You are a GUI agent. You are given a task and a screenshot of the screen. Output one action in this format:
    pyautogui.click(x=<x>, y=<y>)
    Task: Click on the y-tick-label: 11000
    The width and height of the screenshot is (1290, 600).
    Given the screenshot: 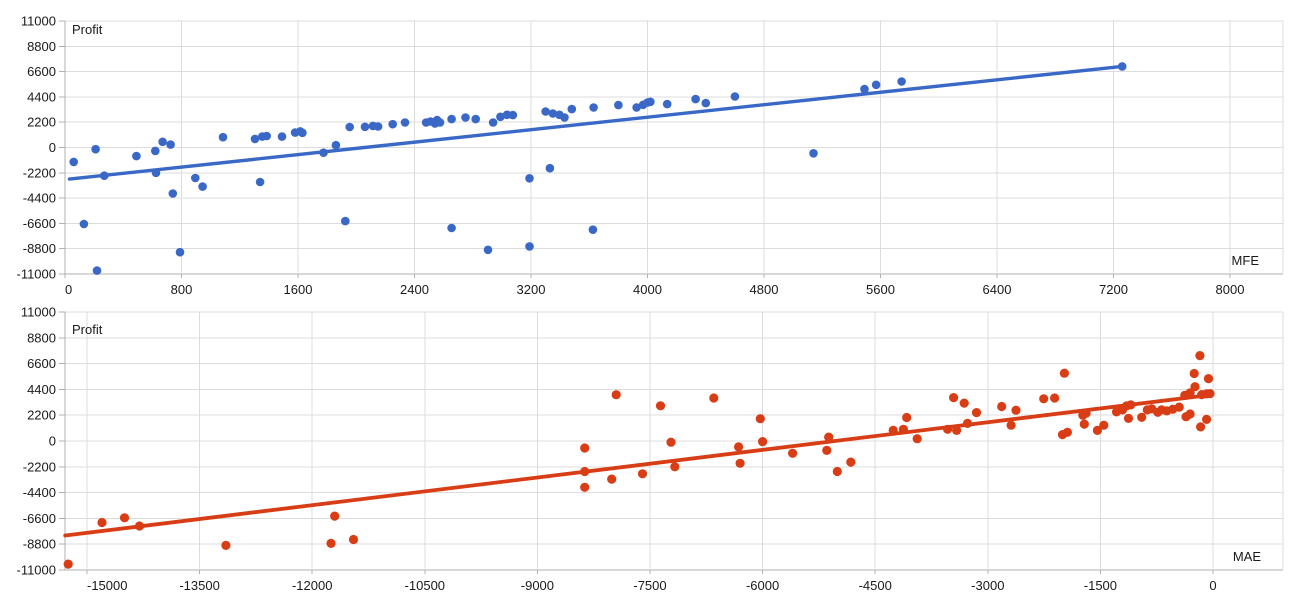 What is the action you would take?
    pyautogui.click(x=38, y=21)
    